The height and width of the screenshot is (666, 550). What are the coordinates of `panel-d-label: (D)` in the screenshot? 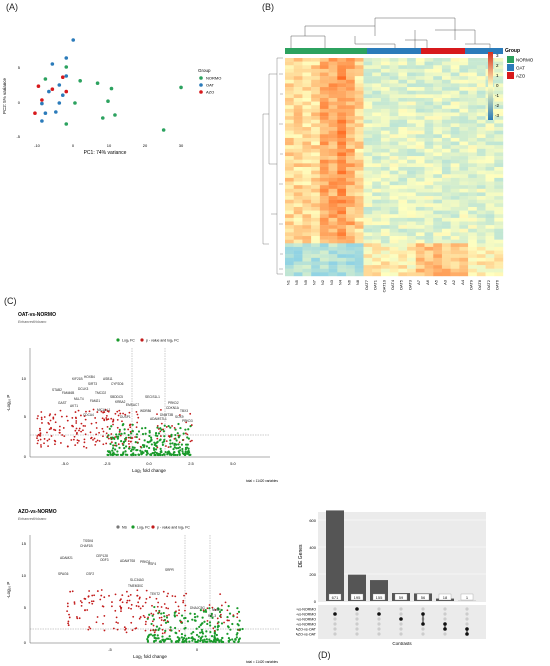 It's located at (324, 655).